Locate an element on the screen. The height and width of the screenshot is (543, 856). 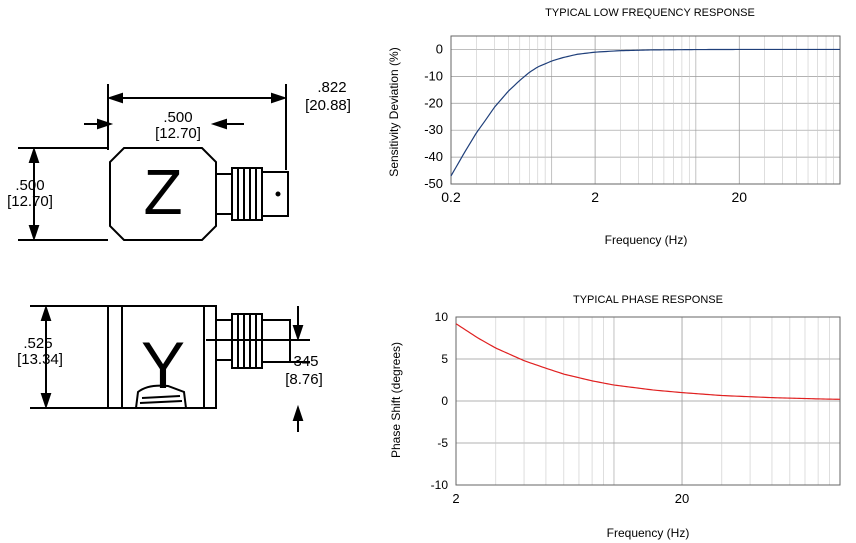
x-tick-labels: 2 20 is located at coordinates (570, 498).